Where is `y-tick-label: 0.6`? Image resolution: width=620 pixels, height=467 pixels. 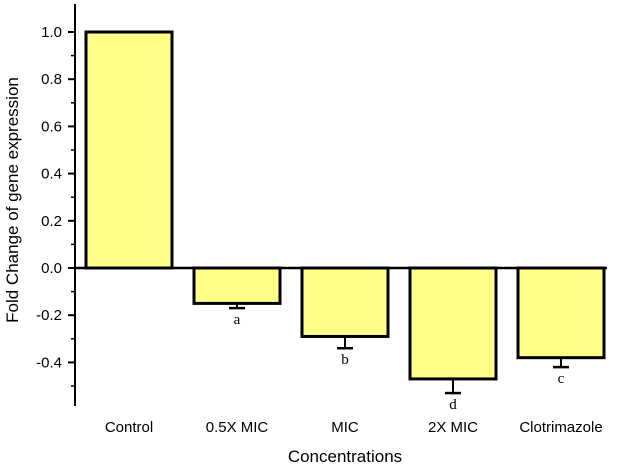
y-tick-label: 0.6 is located at coordinates (51, 126).